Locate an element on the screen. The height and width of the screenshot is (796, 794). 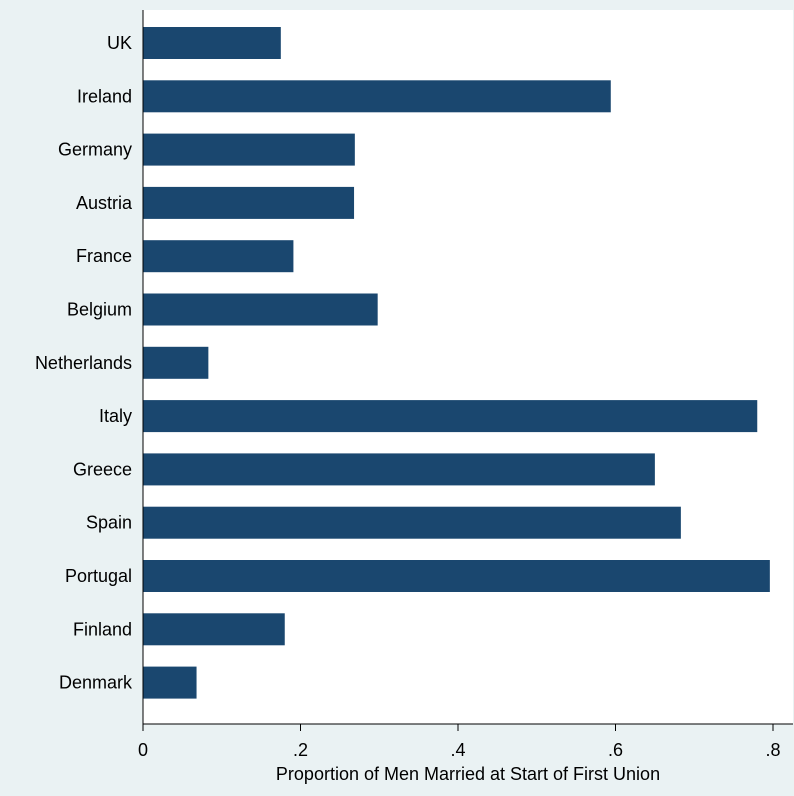
x-ticks-group: 0 .2 .4 .6 .8 is located at coordinates (459, 742).